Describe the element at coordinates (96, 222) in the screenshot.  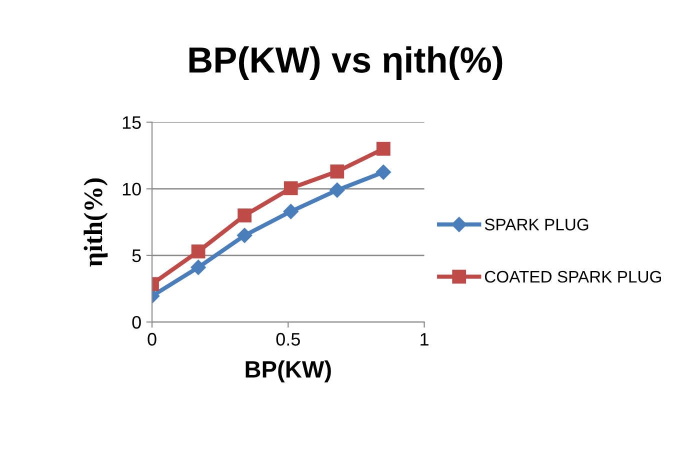
I see `y-axis-title: ηith(%)` at that location.